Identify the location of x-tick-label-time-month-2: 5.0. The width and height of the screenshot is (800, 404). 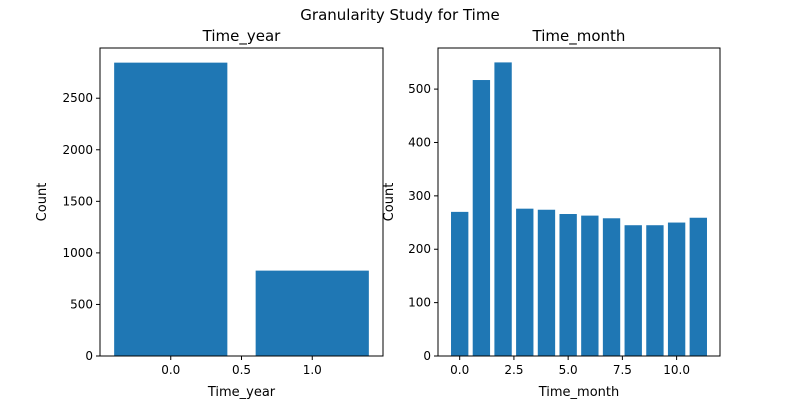
(568, 370).